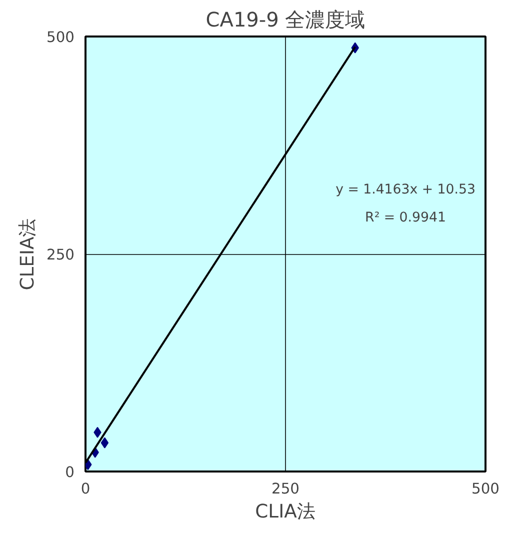 This screenshot has height=533, width=529. I want to click on x-axis-title: CLIA法, so click(285, 512).